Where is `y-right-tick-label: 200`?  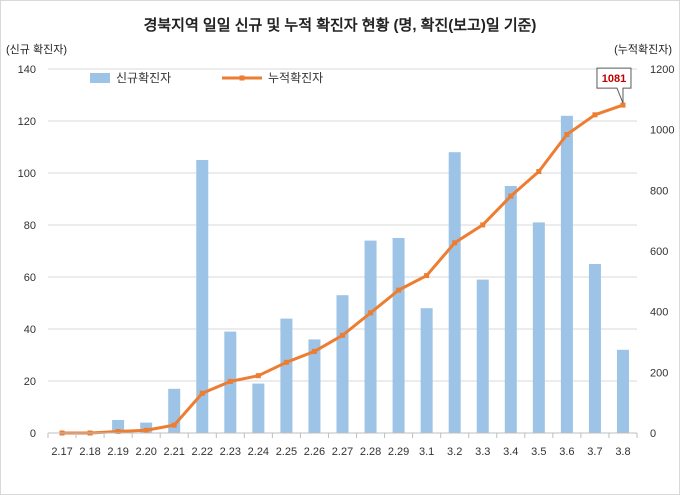 y-right-tick-label: 200 is located at coordinates (659, 373).